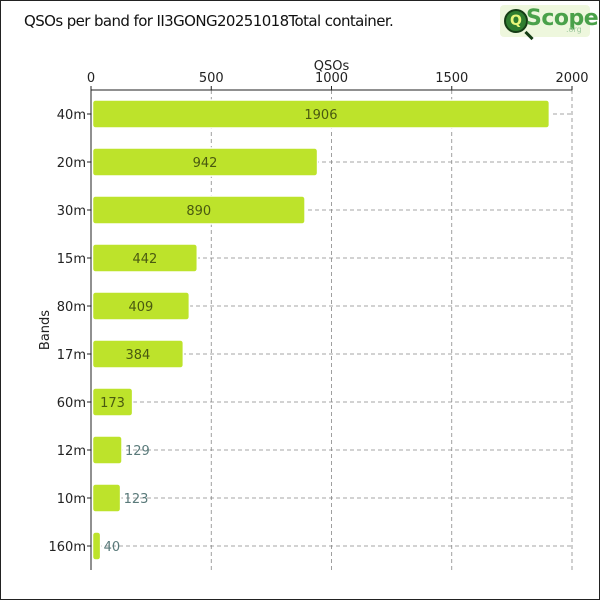  I want to click on x-axis-title: QSOs, so click(332, 66).